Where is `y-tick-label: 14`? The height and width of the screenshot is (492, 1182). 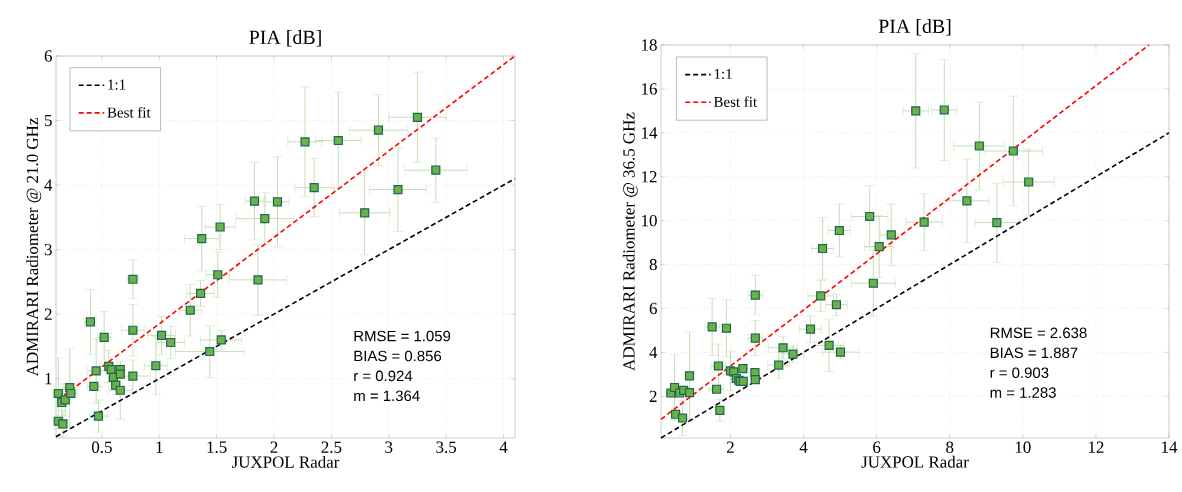 y-tick-label: 14 is located at coordinates (650, 133).